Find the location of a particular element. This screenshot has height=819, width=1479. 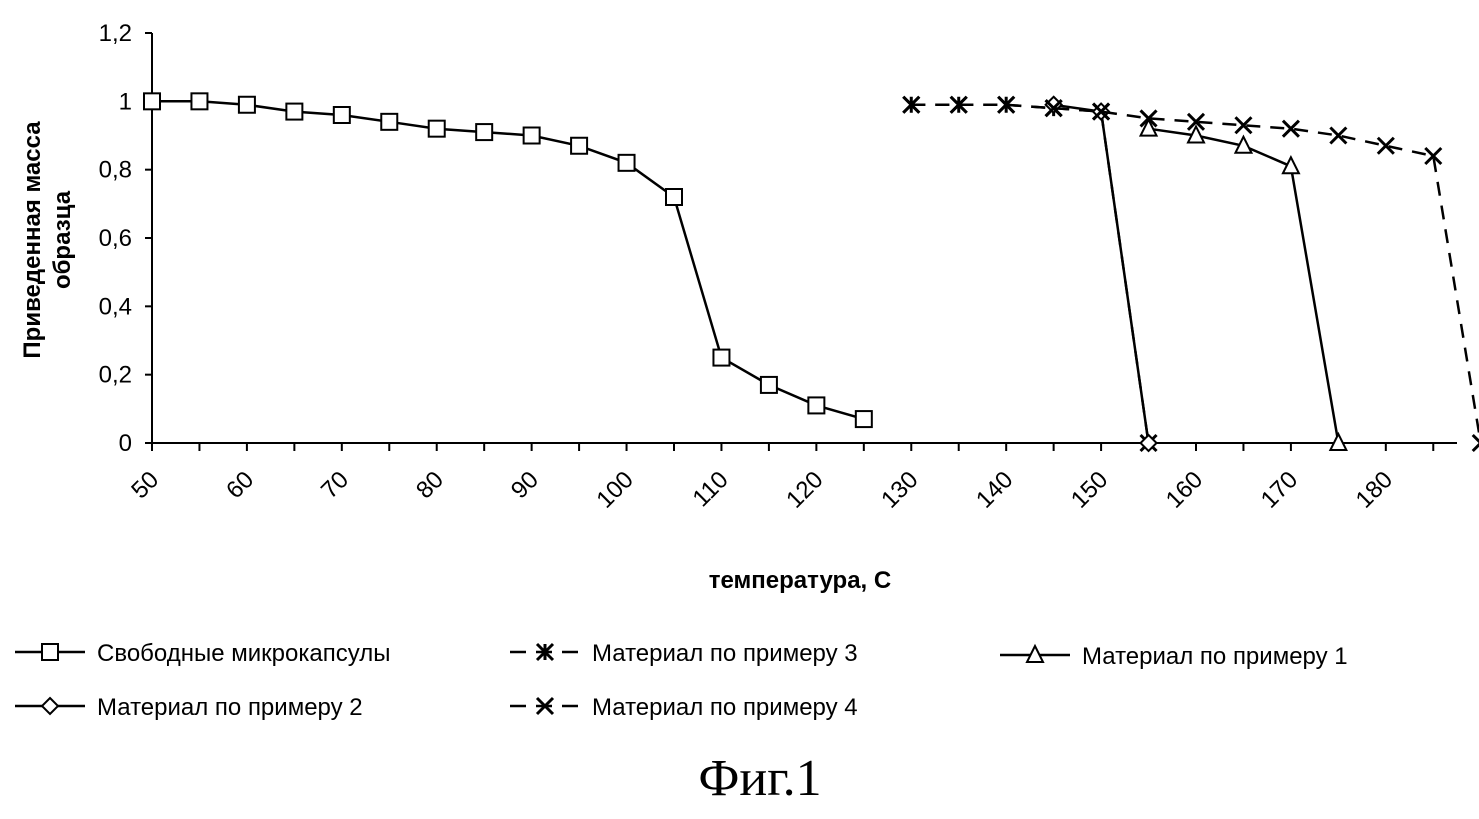

x-tick-label: 170 is located at coordinates (1279, 489).